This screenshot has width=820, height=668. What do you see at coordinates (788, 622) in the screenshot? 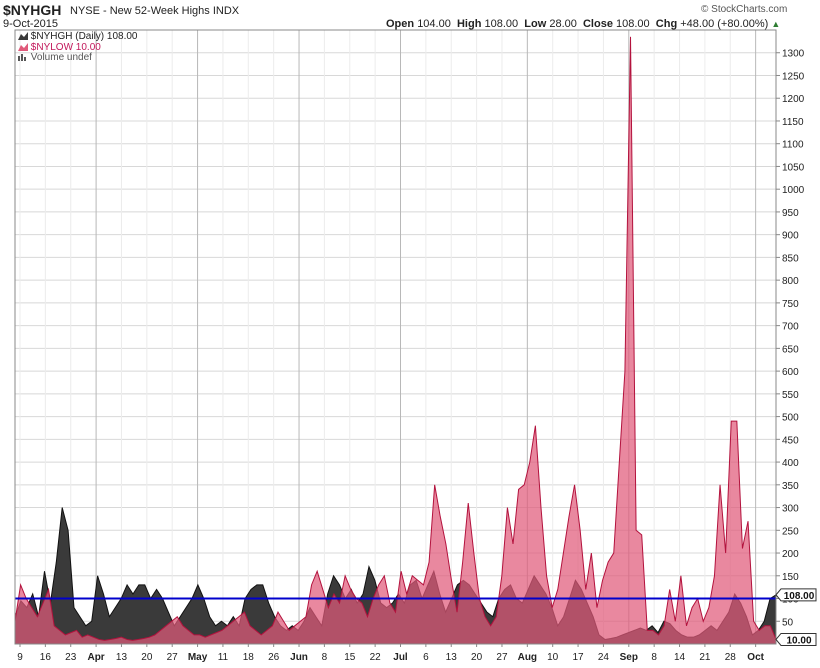
I see `y-tick-label: 50` at bounding box center [788, 622].